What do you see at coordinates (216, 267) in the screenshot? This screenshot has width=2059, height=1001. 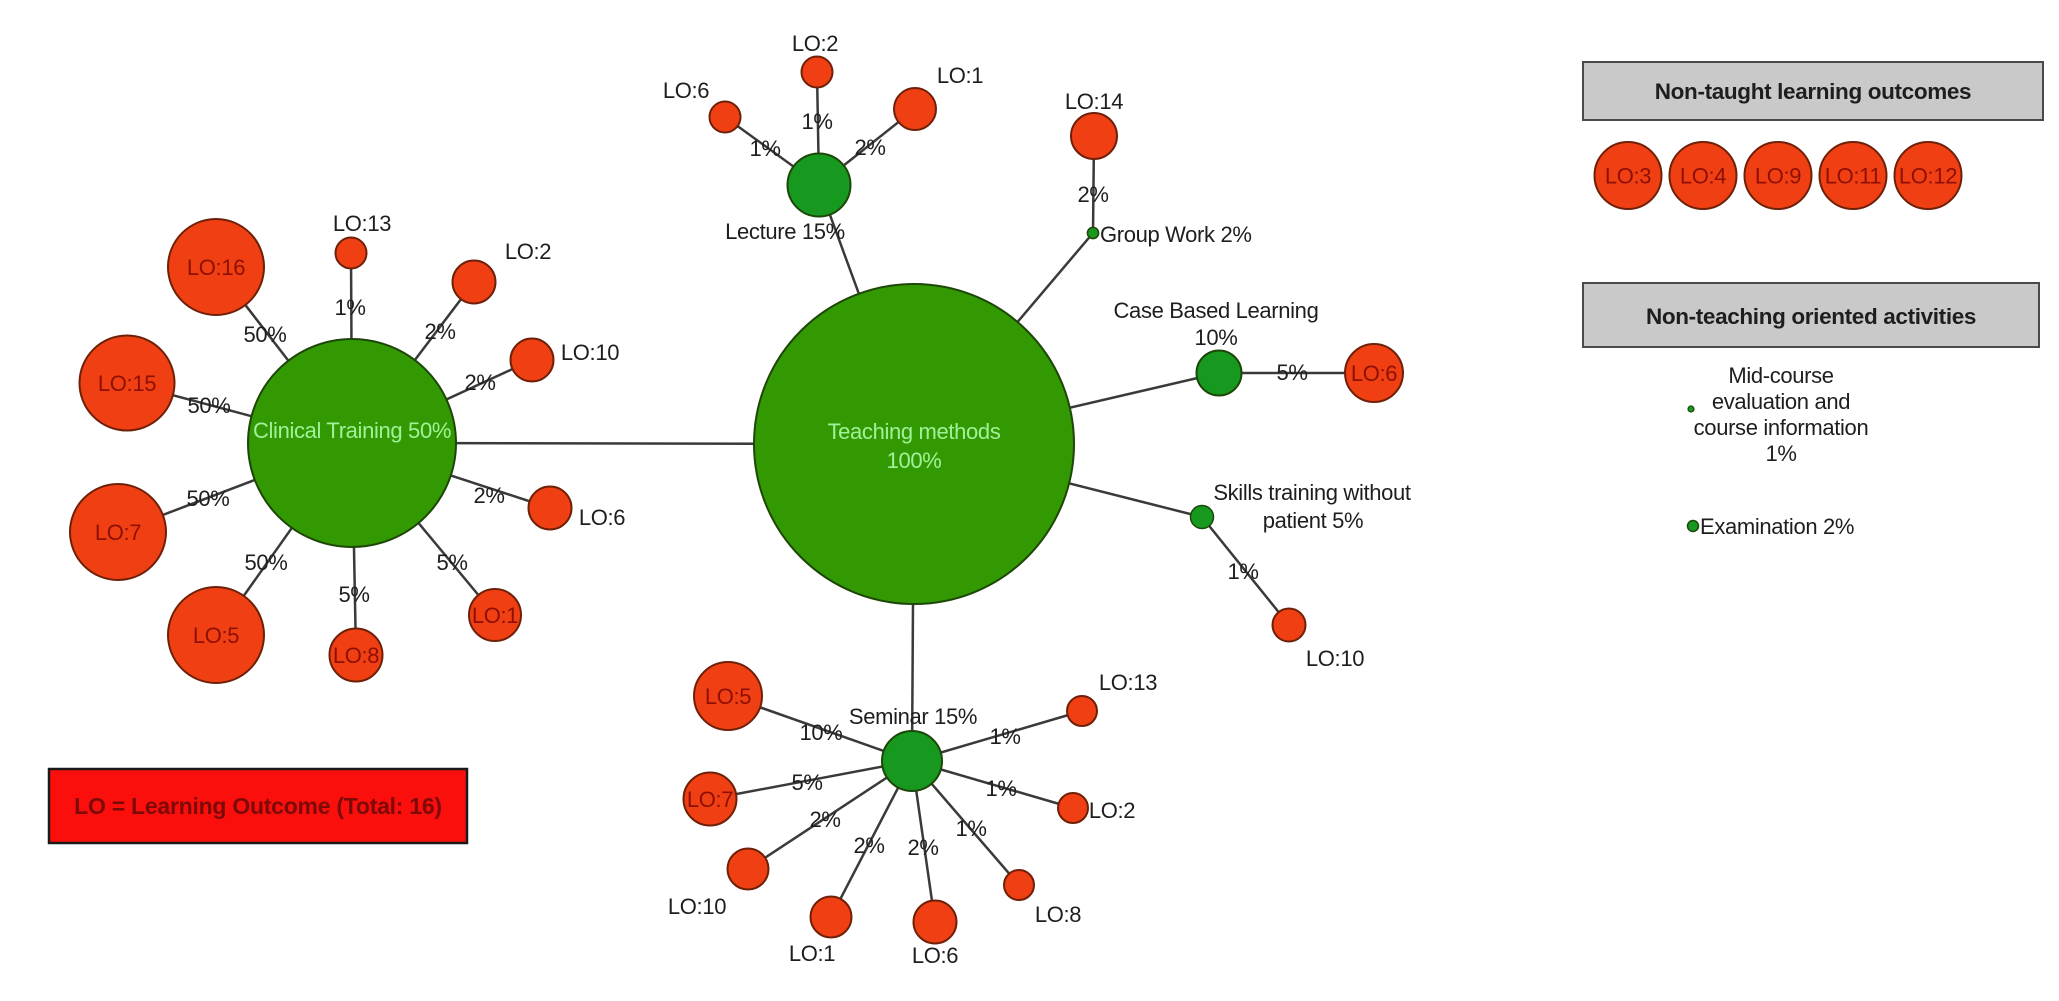 I see `svg-text: LO:16` at bounding box center [216, 267].